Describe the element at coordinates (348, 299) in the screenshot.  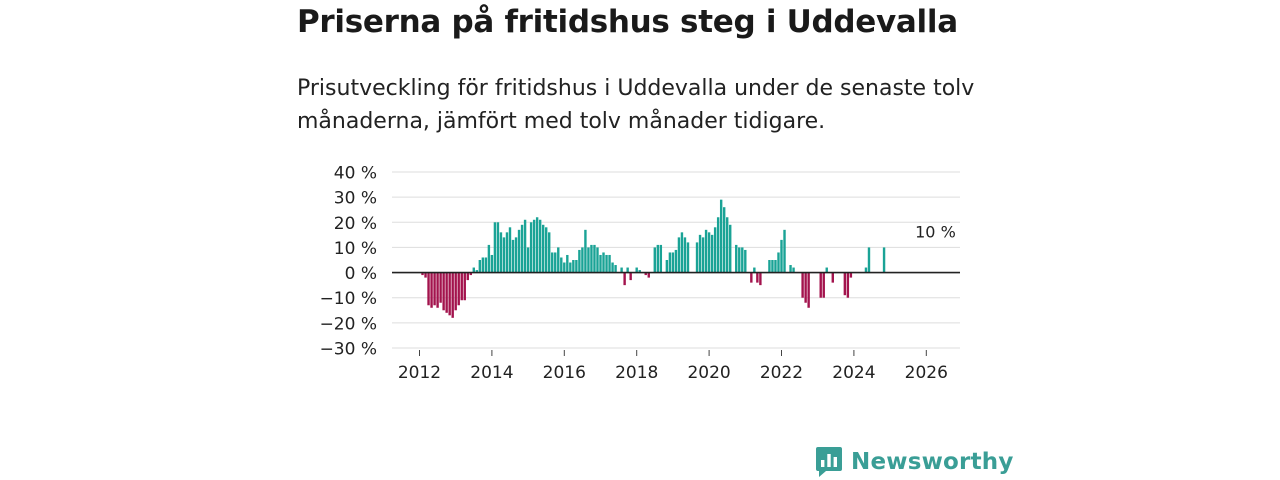
I see `y-tick-label: −10 %` at that location.